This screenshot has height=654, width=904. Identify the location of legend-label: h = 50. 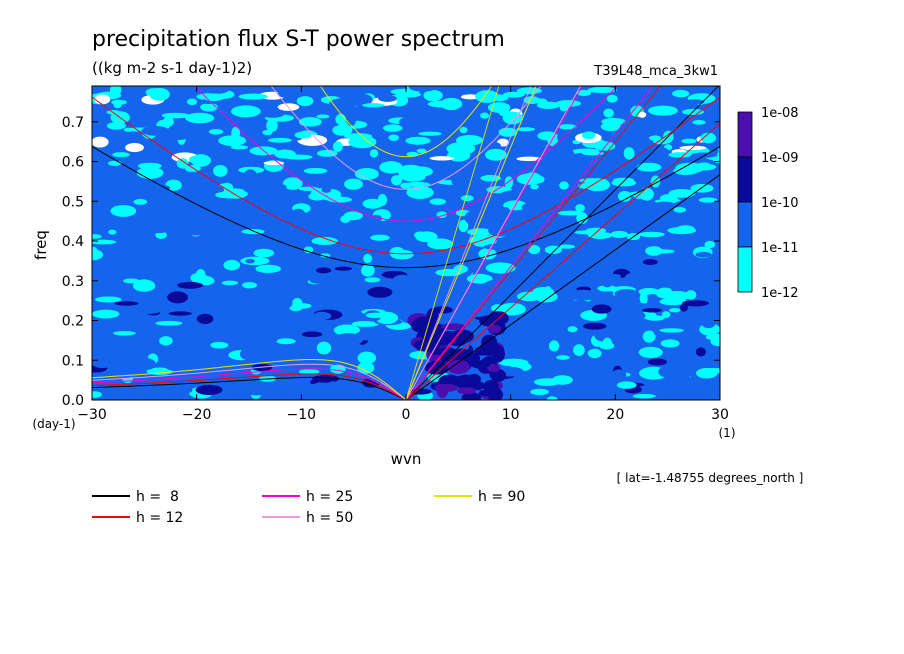
(329, 518).